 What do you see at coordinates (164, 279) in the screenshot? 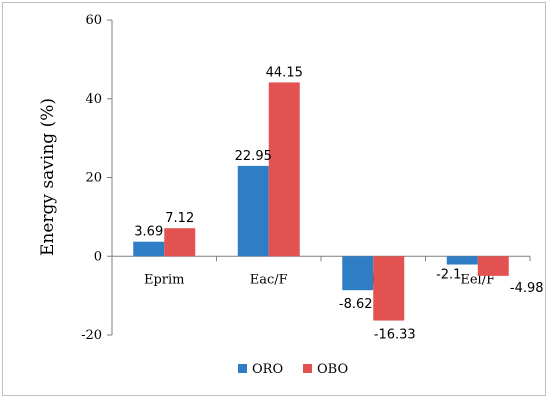
I see `category-label: Eprim` at bounding box center [164, 279].